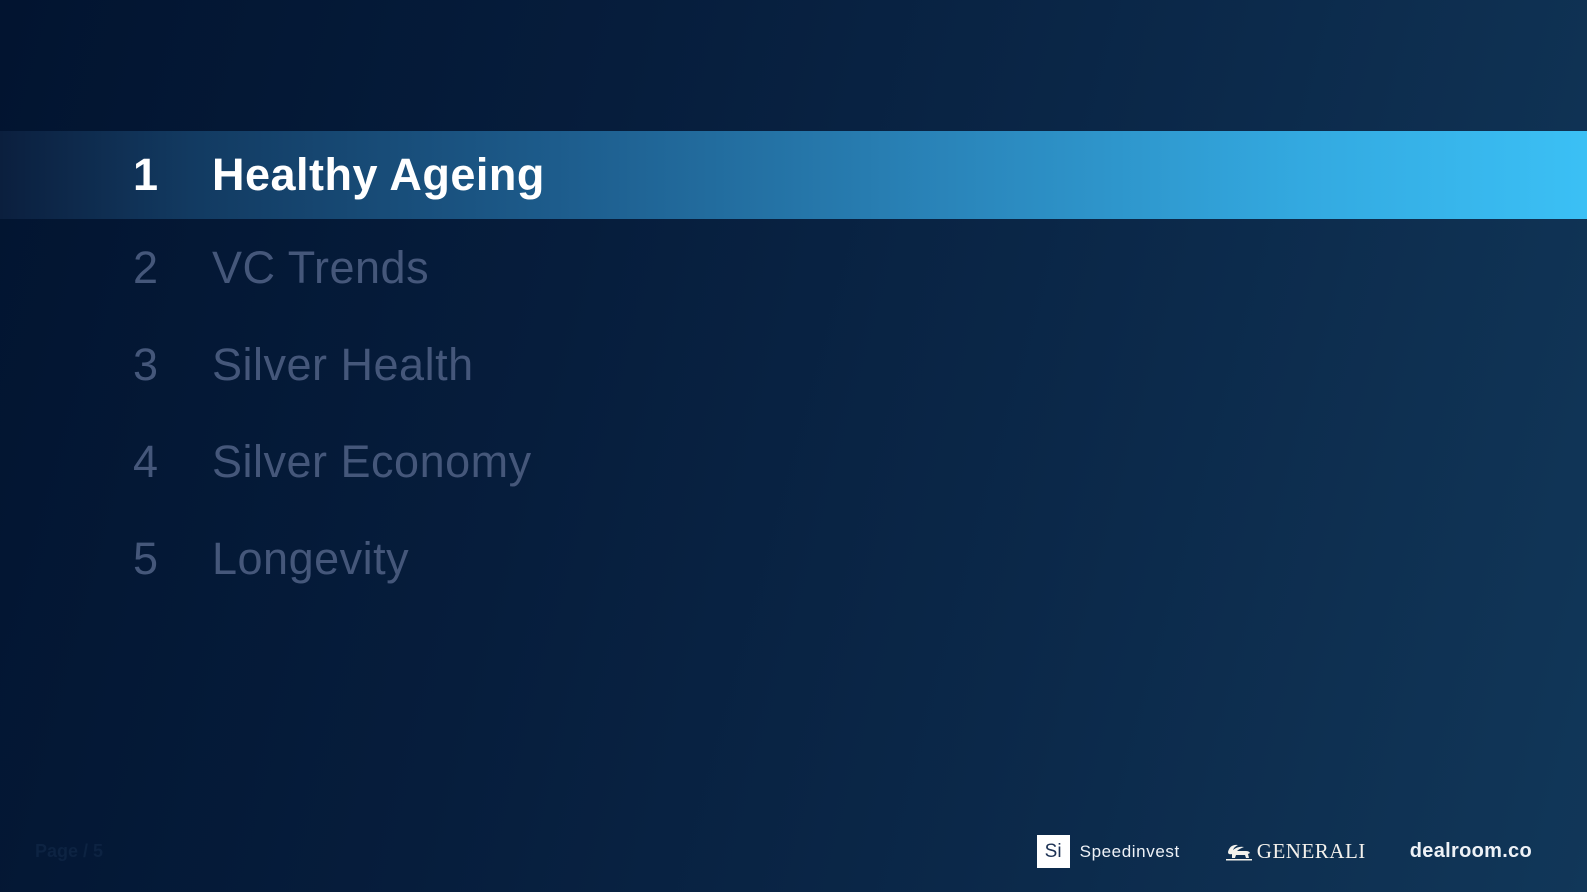  What do you see at coordinates (146, 267) in the screenshot?
I see `toc-item-number: 2` at bounding box center [146, 267].